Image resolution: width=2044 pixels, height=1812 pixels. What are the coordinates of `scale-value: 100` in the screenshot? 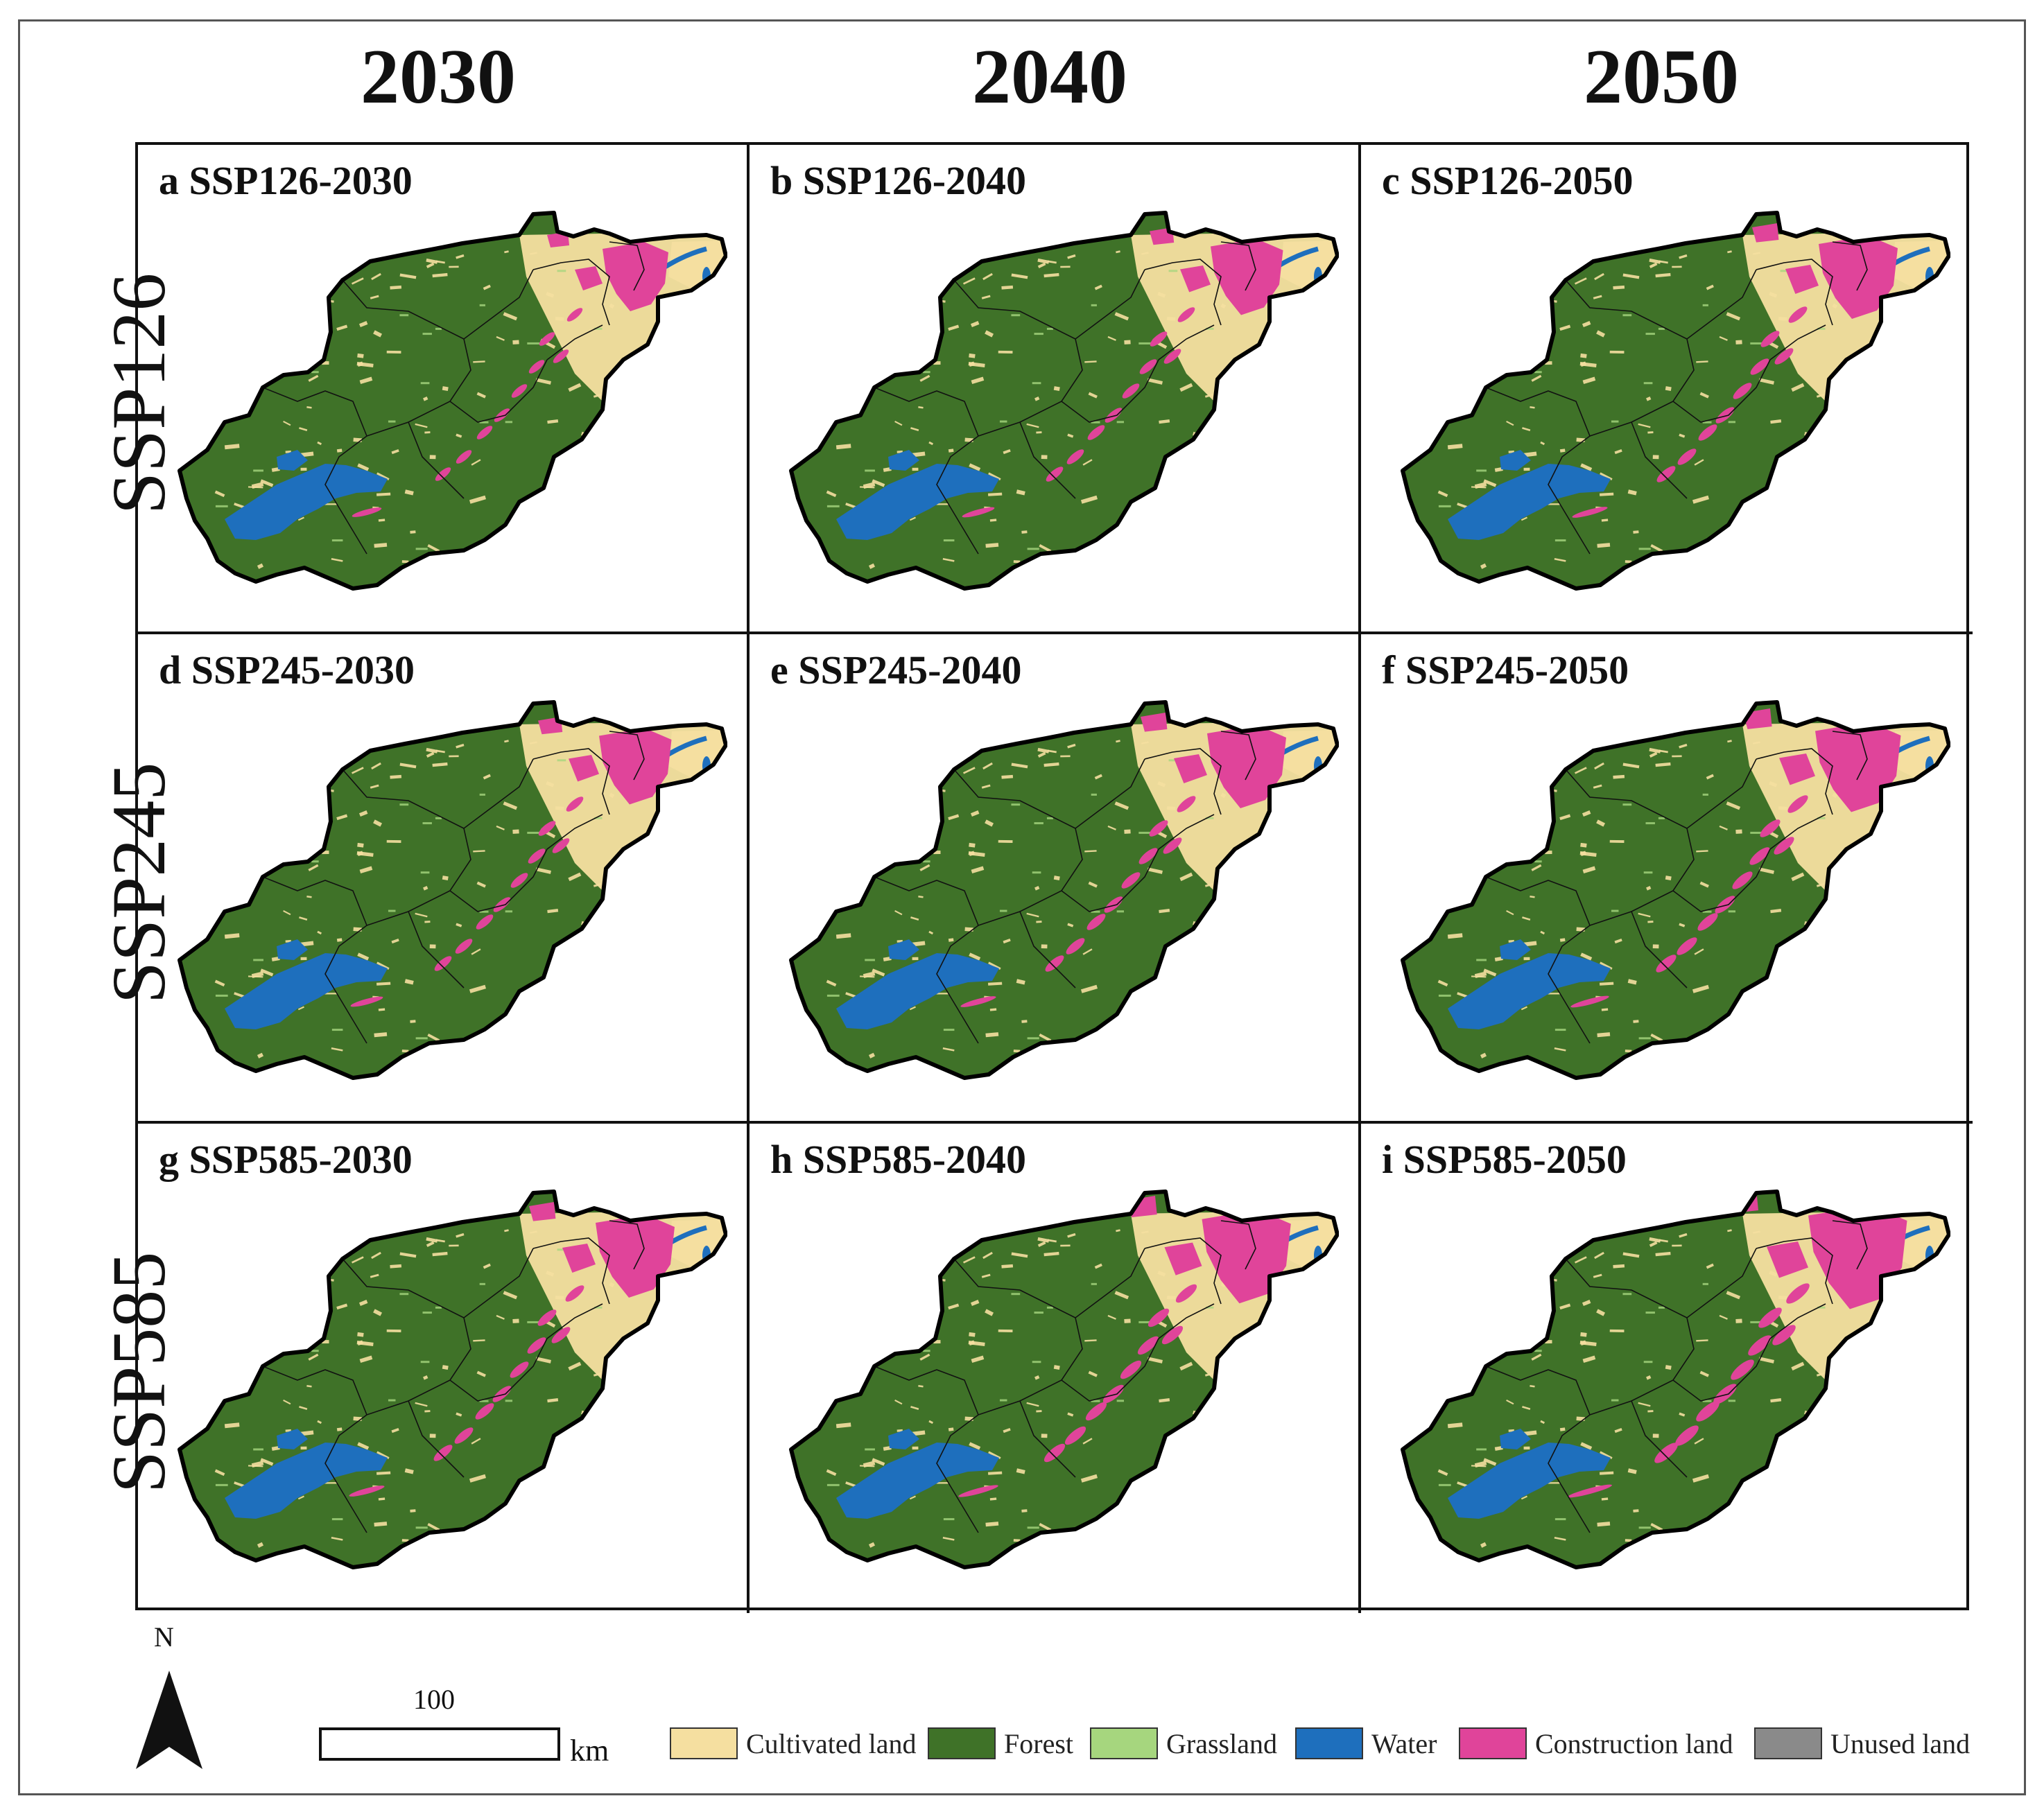 It's located at (434, 1699).